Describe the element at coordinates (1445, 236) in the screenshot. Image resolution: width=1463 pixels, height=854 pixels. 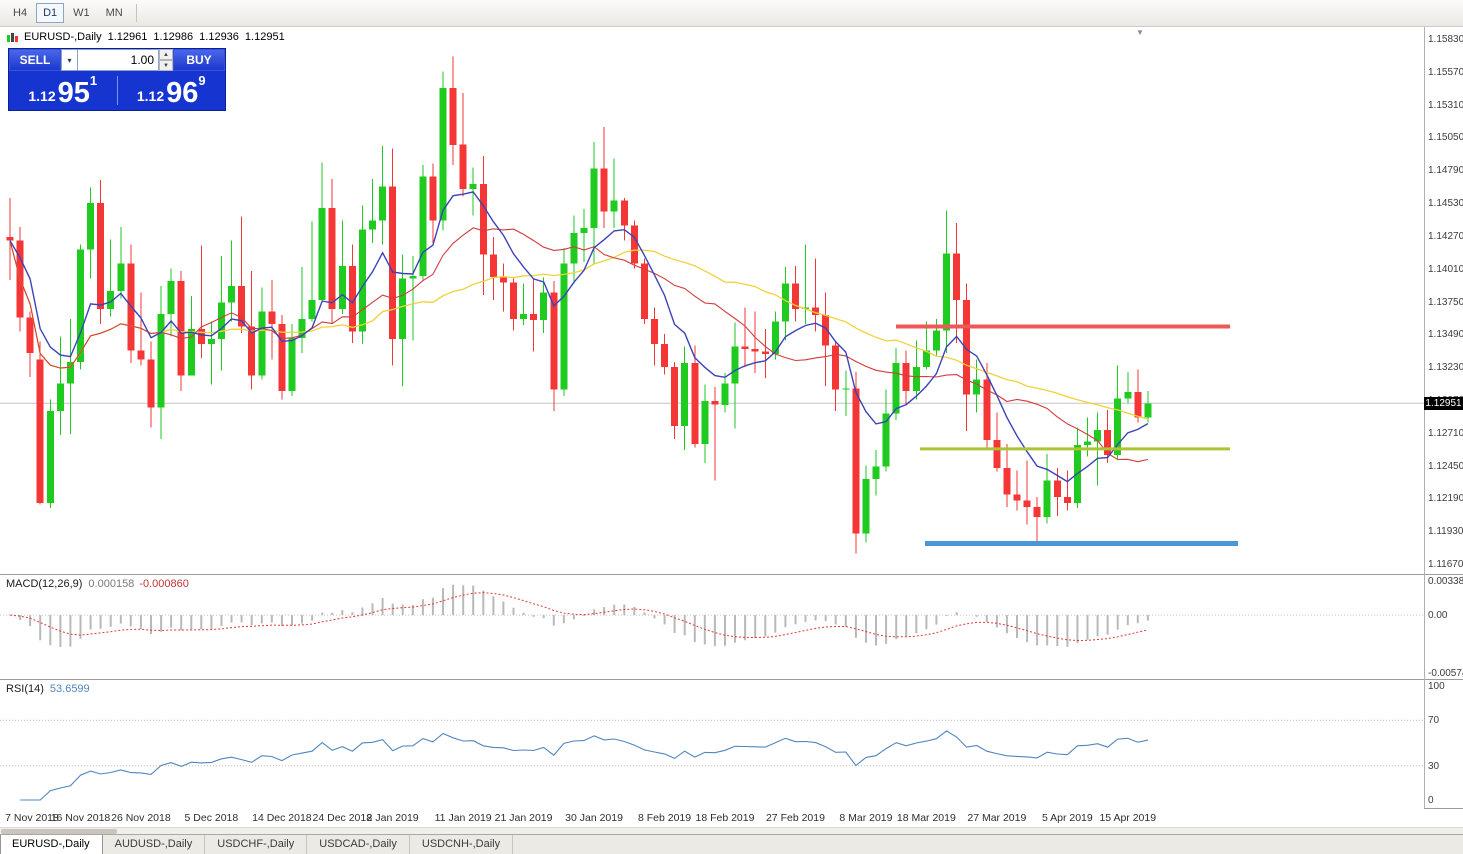
I see `price-axis-label: 1.14270` at that location.